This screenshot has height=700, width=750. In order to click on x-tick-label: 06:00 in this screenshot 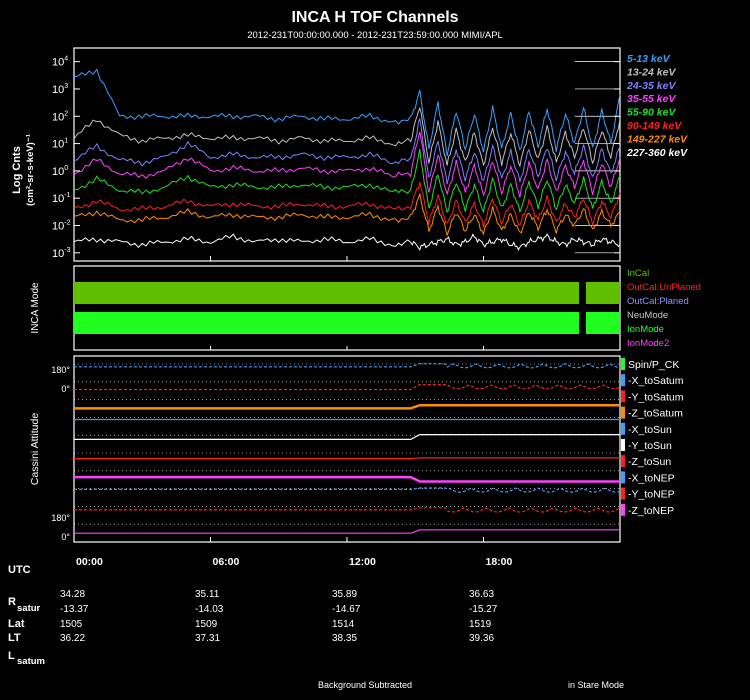, I will do `click(226, 562)`.